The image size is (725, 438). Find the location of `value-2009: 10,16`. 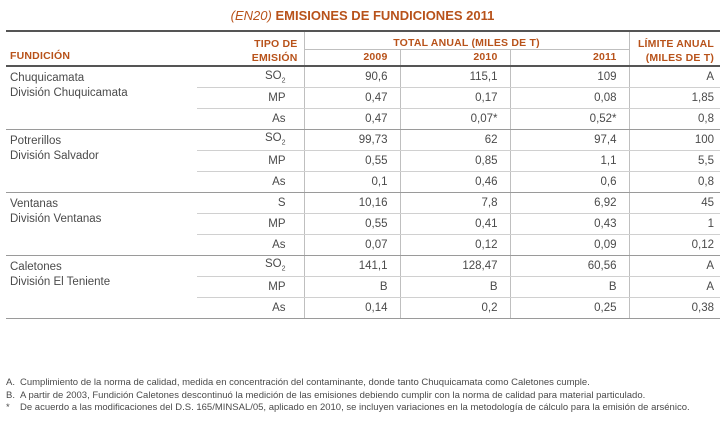

value-2009: 10,16 is located at coordinates (352, 203).